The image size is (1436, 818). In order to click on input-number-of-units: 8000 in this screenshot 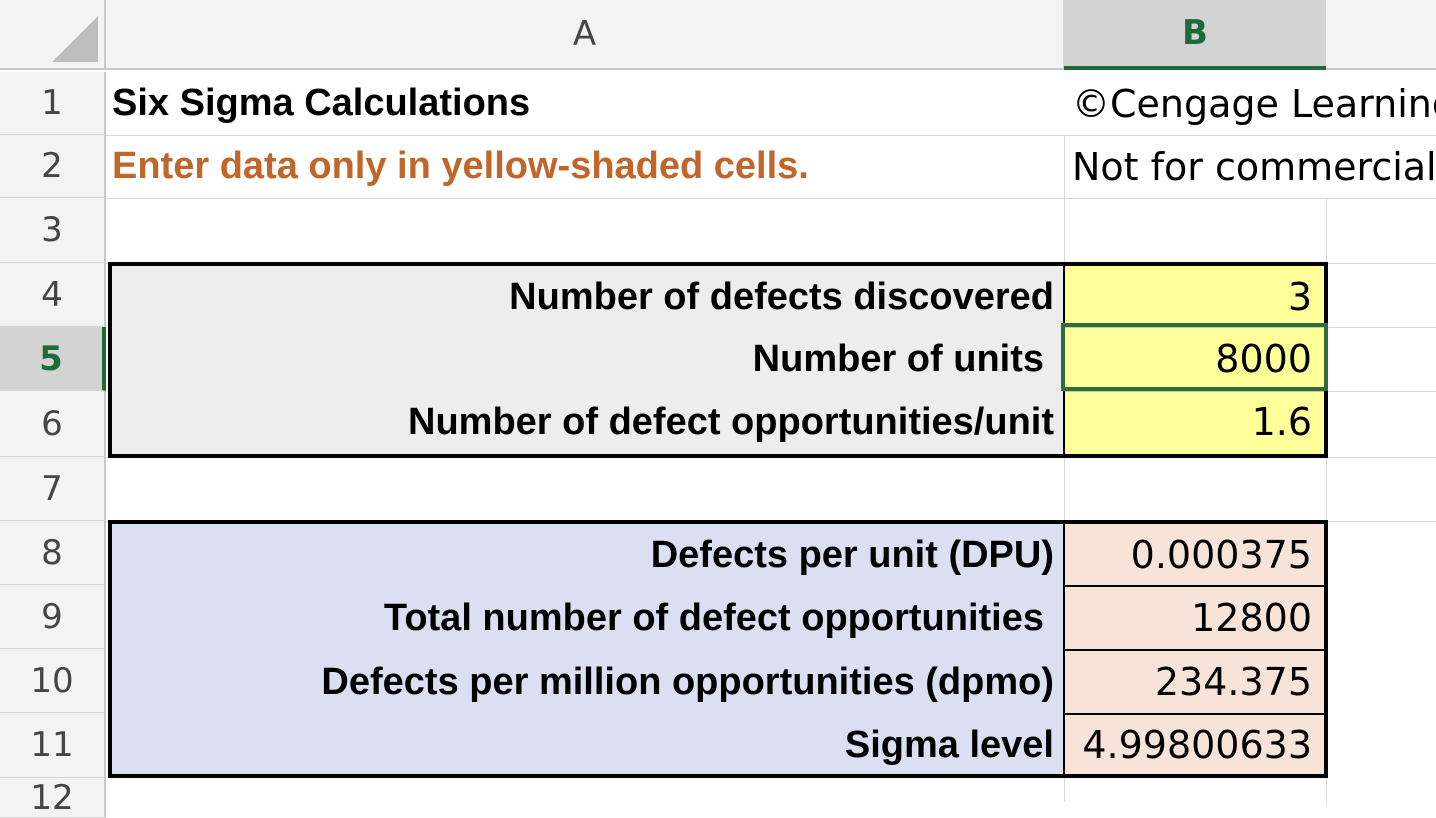, I will do `click(1263, 359)`.